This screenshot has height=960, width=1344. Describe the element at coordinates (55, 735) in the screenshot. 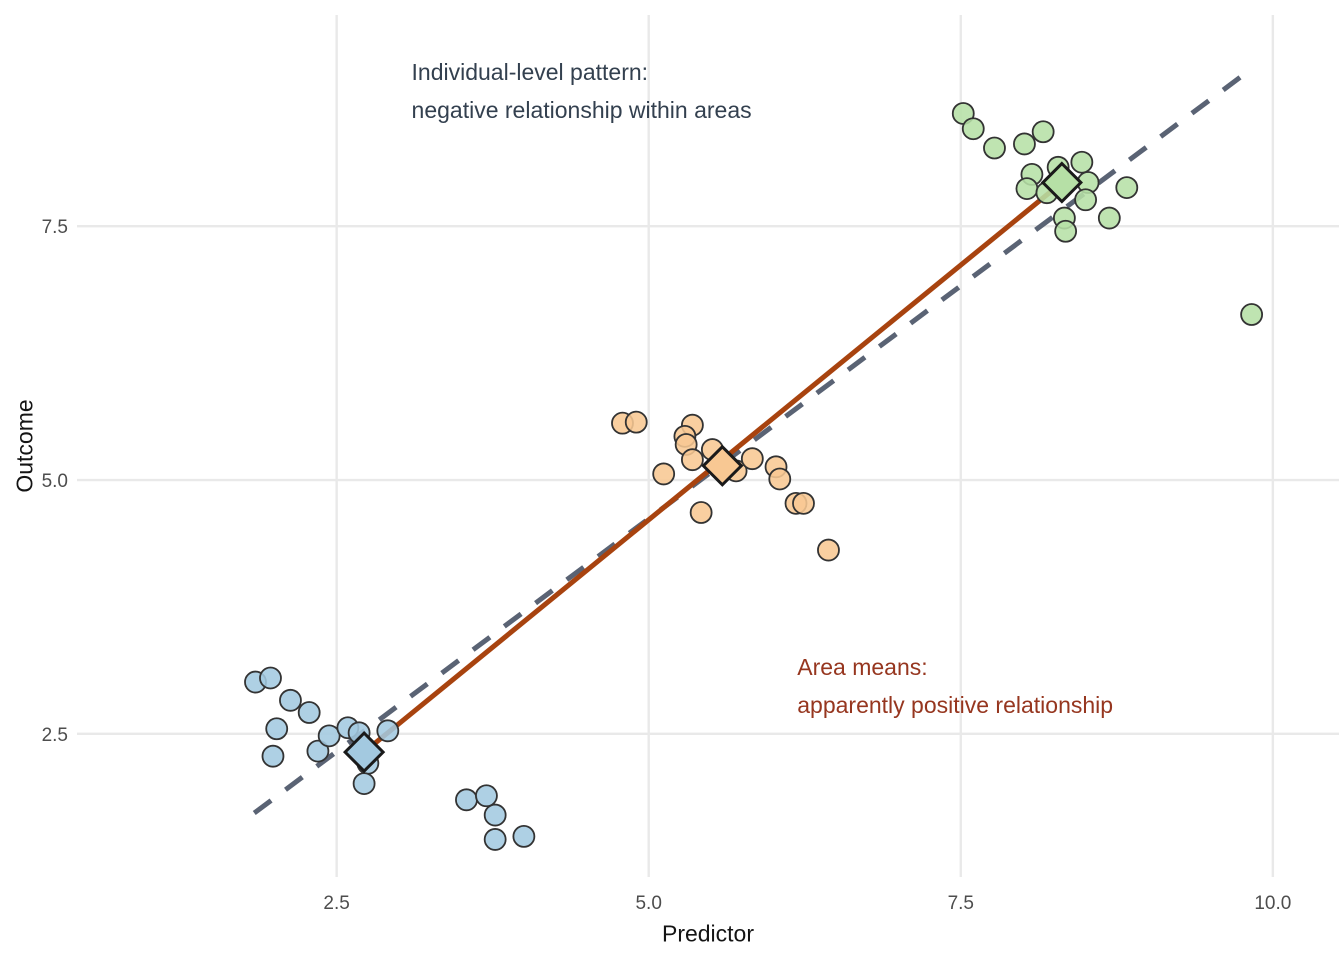

I see `y-tick-label: 2.5` at that location.